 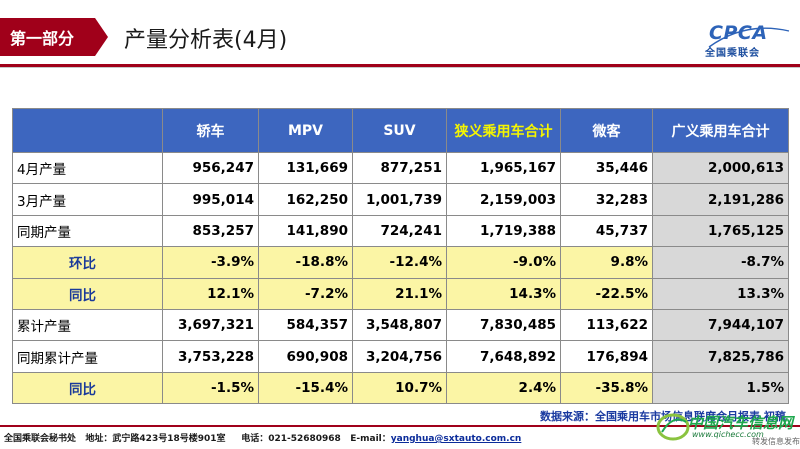 I want to click on table-cell: -3.9%, so click(x=210, y=262).